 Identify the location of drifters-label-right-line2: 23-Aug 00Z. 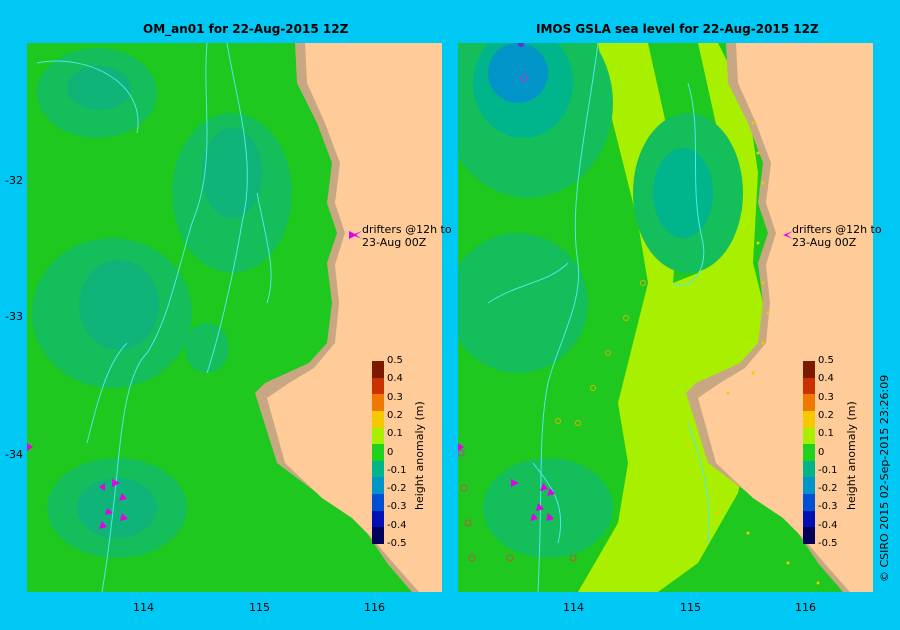
(824, 242).